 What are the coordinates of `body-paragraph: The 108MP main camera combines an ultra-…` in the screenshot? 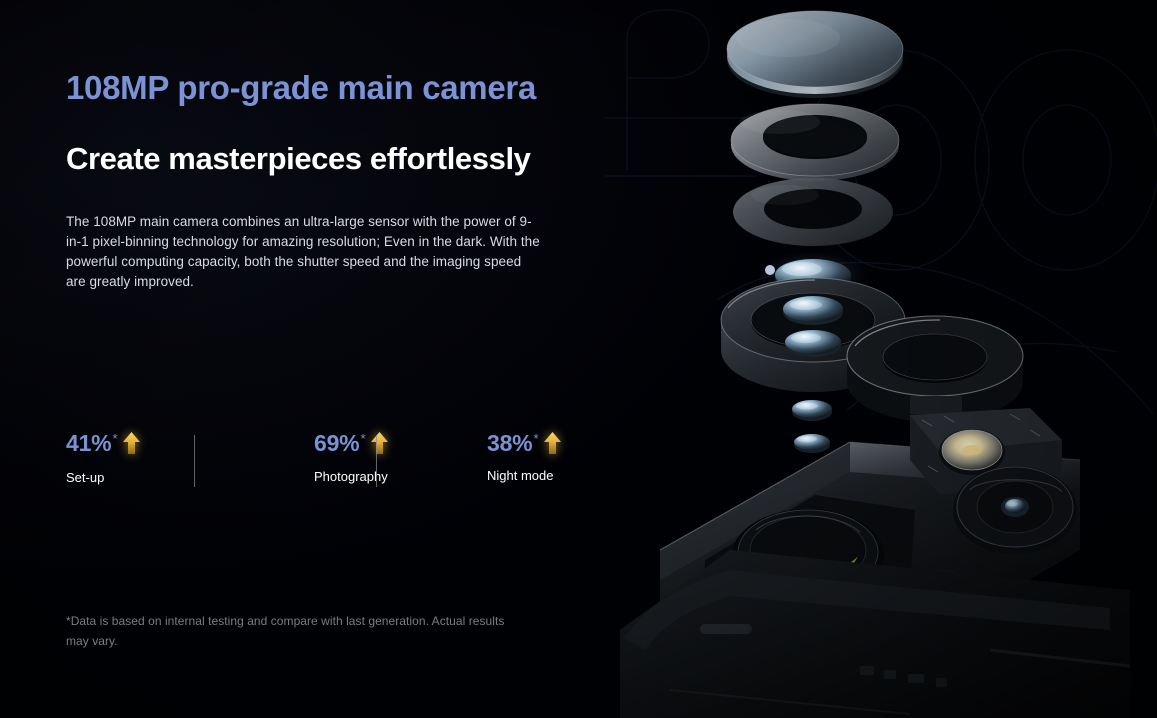 It's located at (303, 251).